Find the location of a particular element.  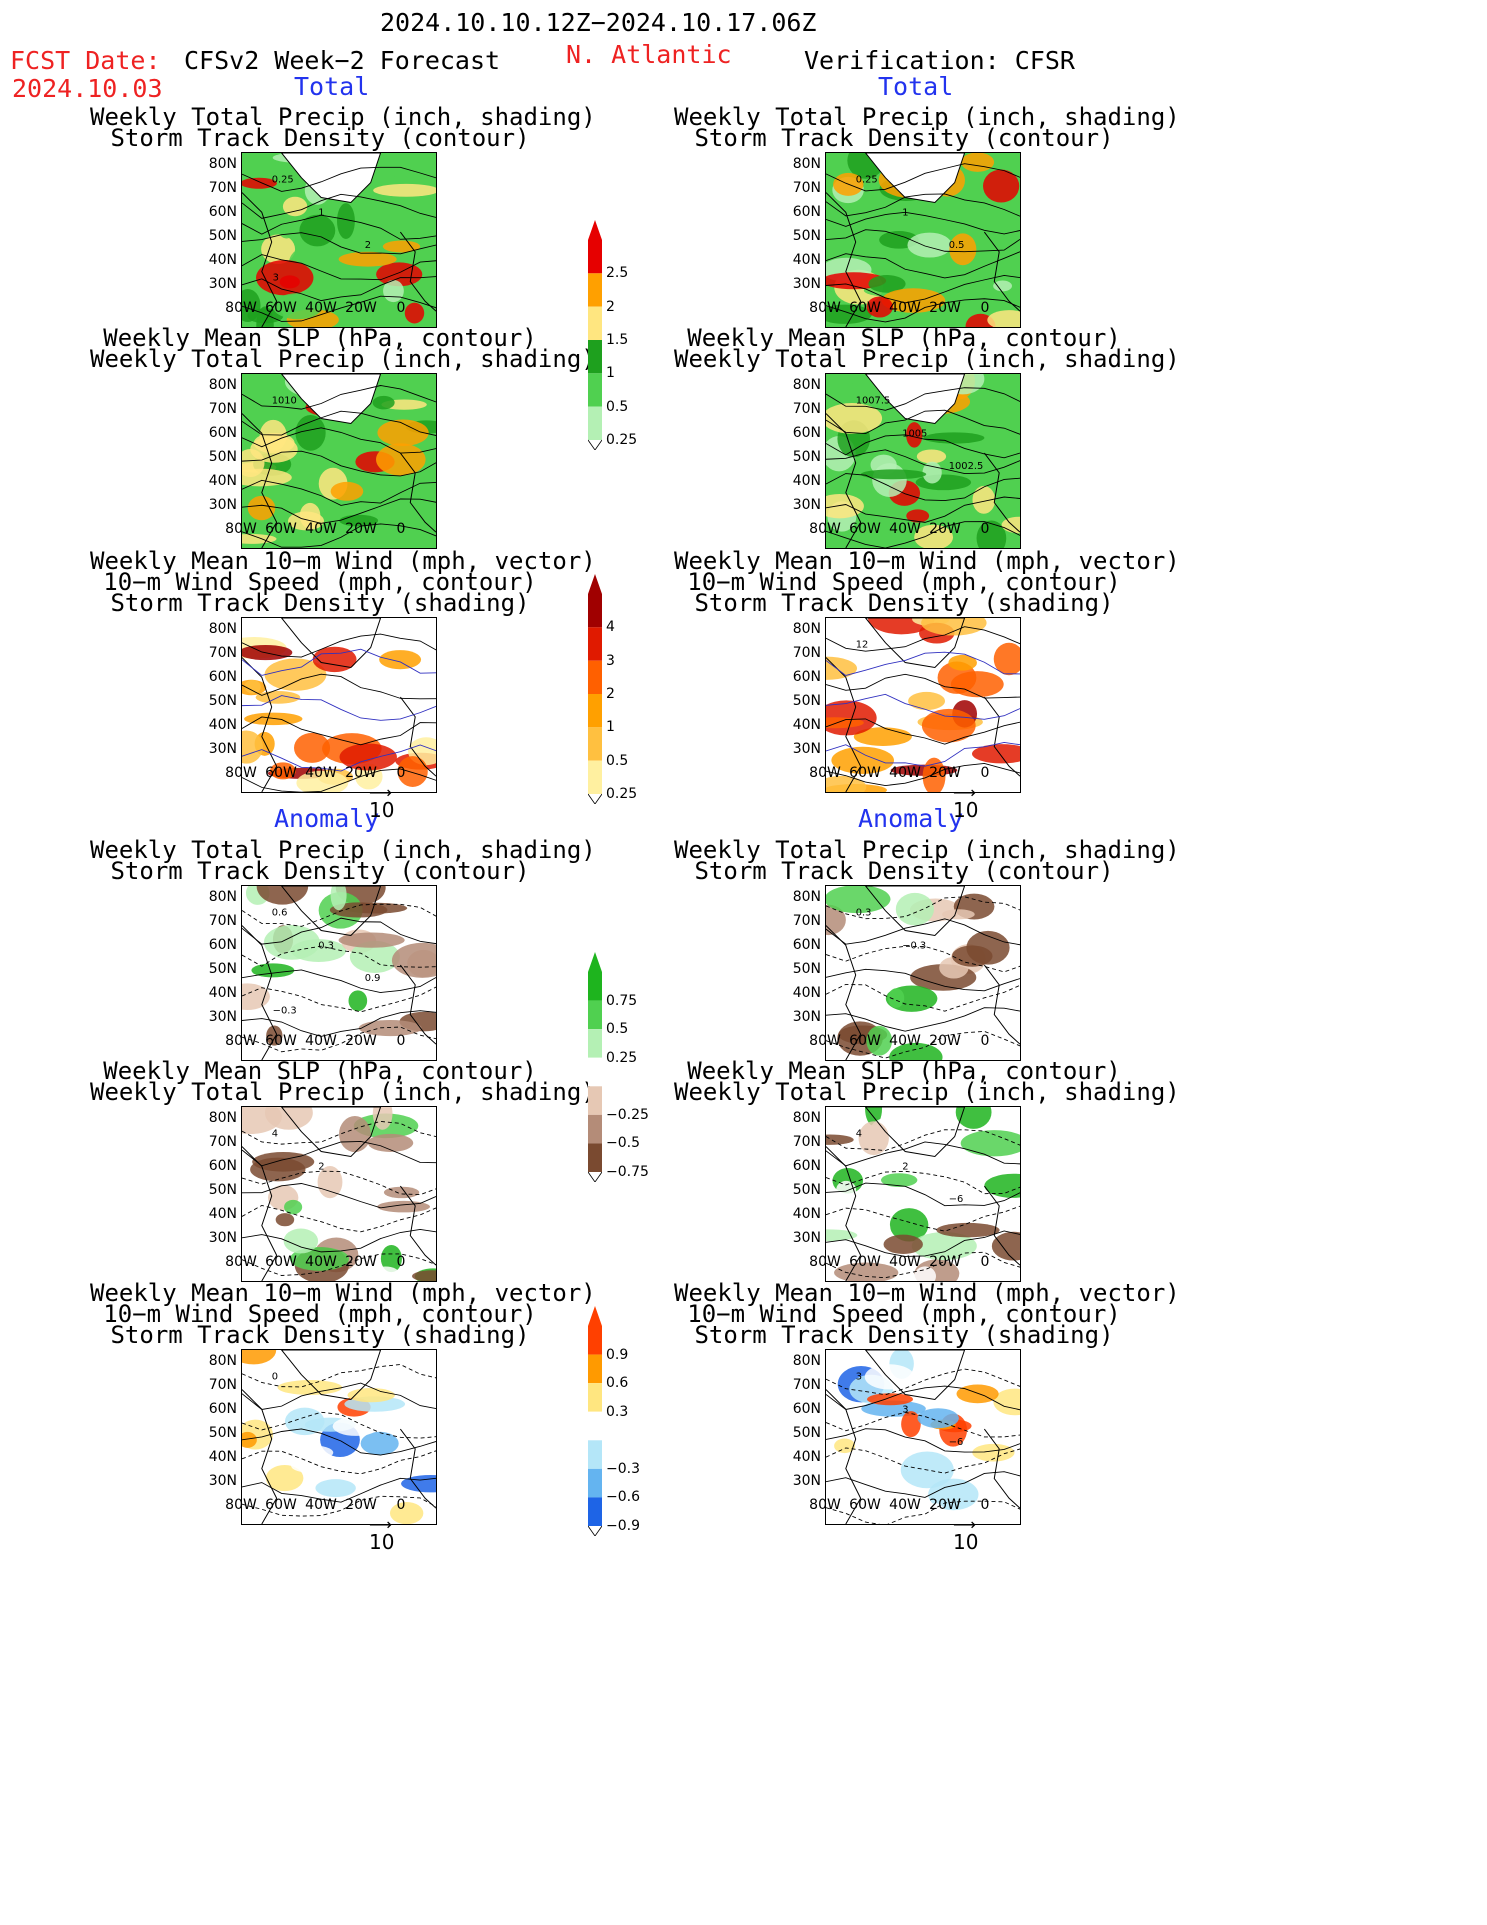

section-anomaly-left: Anomaly is located at coordinates (327, 818).